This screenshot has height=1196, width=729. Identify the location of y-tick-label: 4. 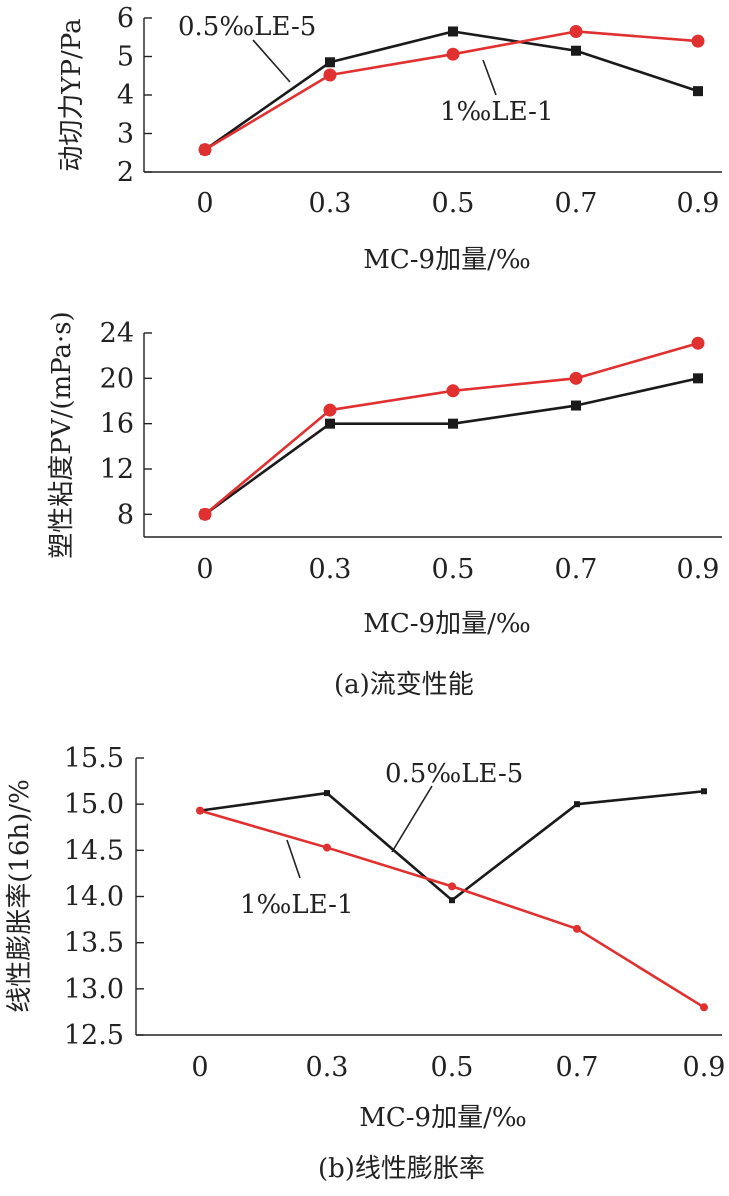
(125, 95).